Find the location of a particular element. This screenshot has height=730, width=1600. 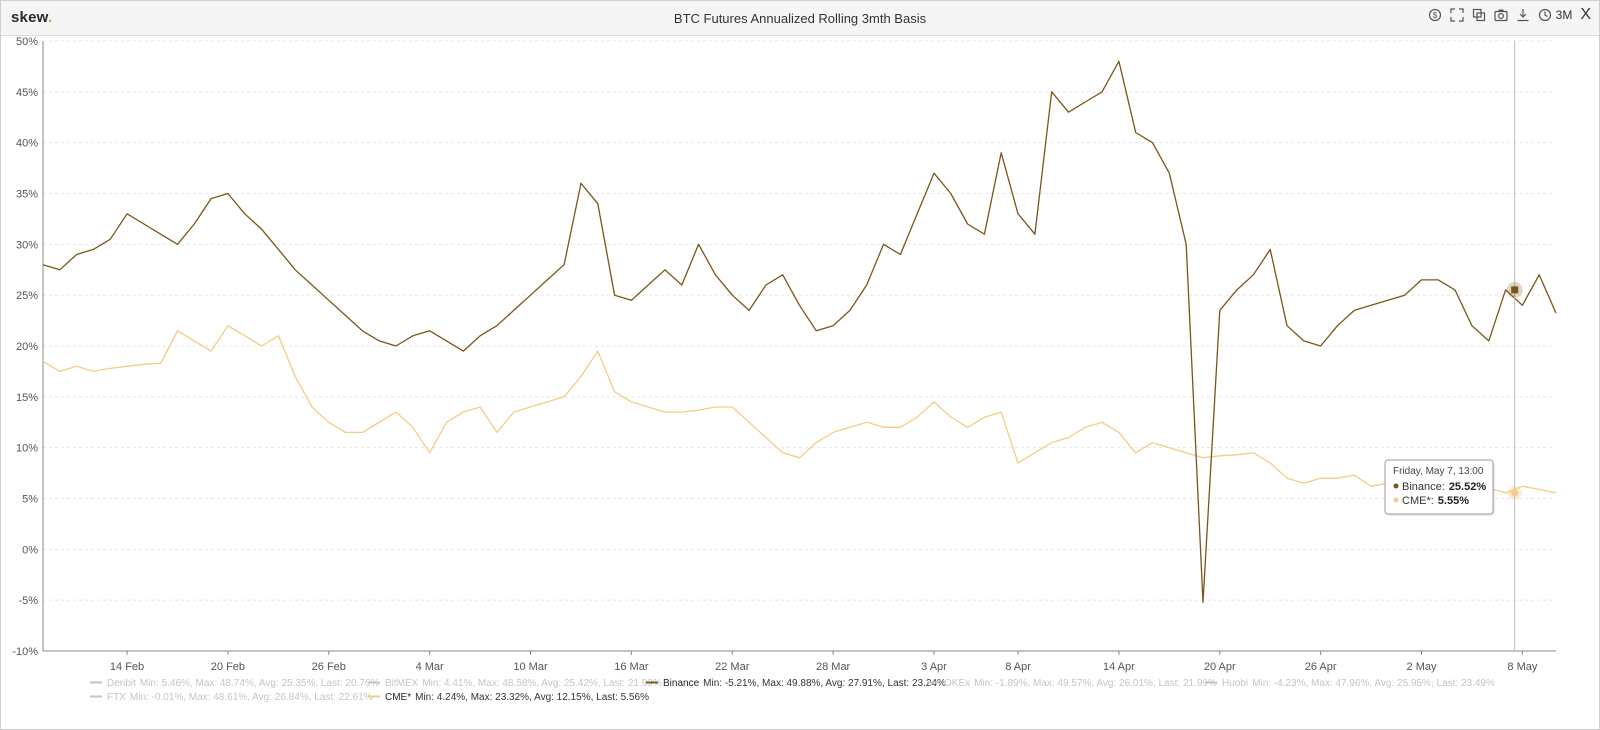

close-button: X is located at coordinates (1585, 14).